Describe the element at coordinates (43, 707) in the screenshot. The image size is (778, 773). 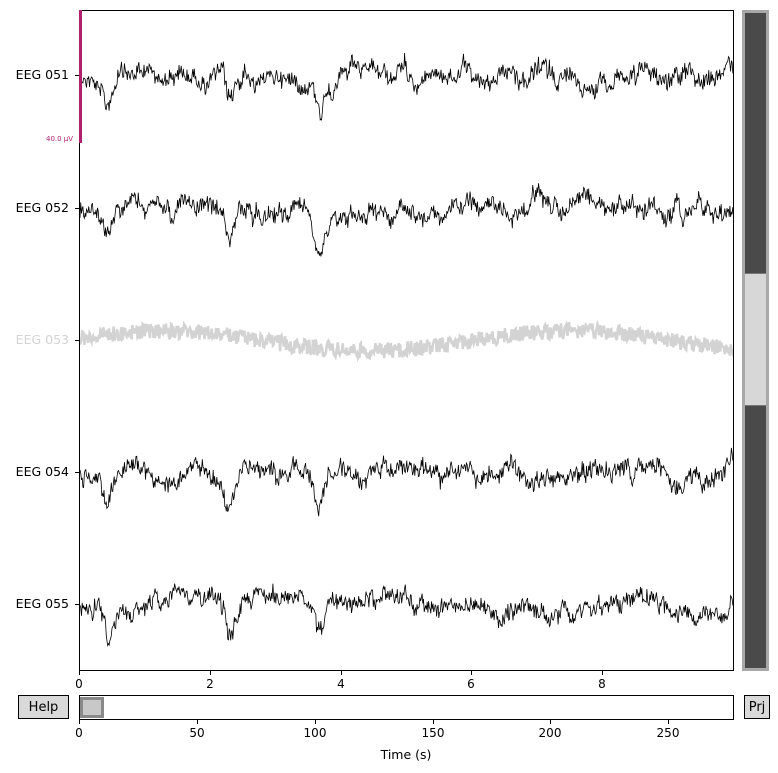
I see `help-button: Help` at that location.